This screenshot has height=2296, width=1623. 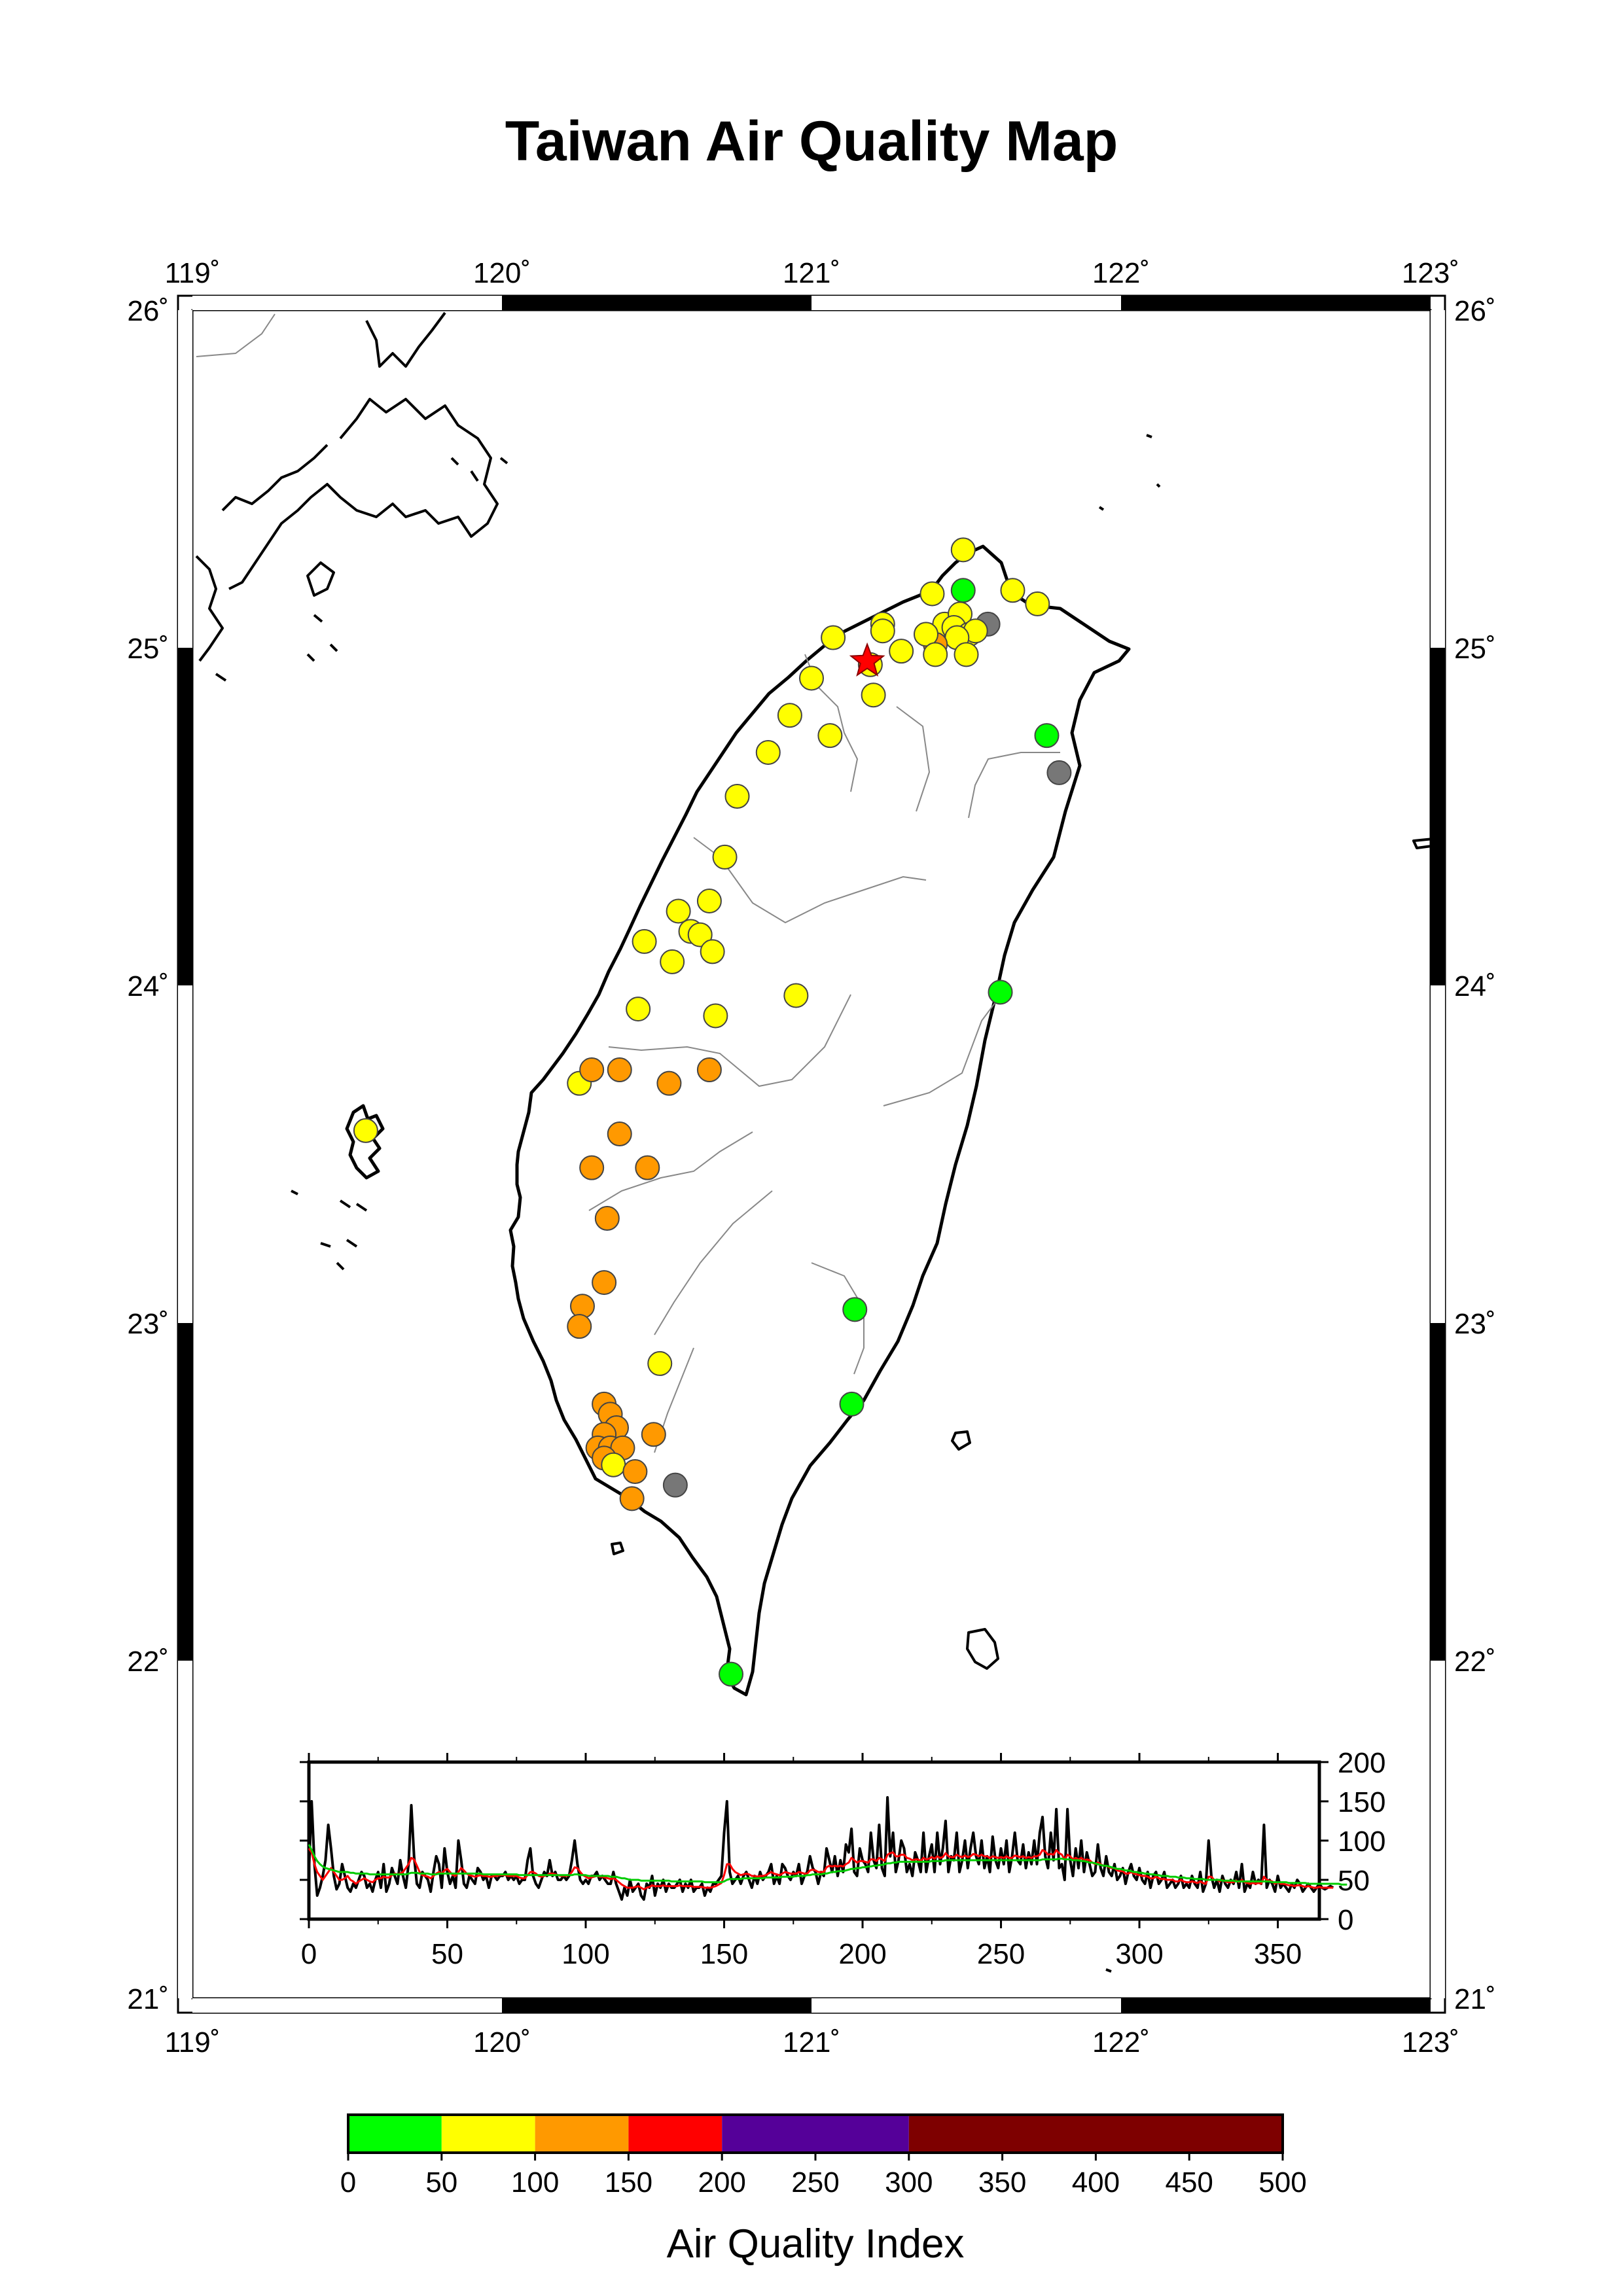 I want to click on inset-ytick-label: 150, so click(x=1361, y=1802).